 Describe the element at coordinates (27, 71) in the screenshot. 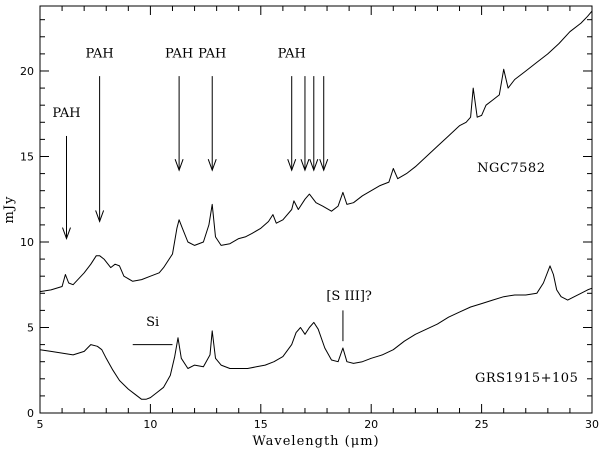

I see `y-tick-label: 20` at that location.